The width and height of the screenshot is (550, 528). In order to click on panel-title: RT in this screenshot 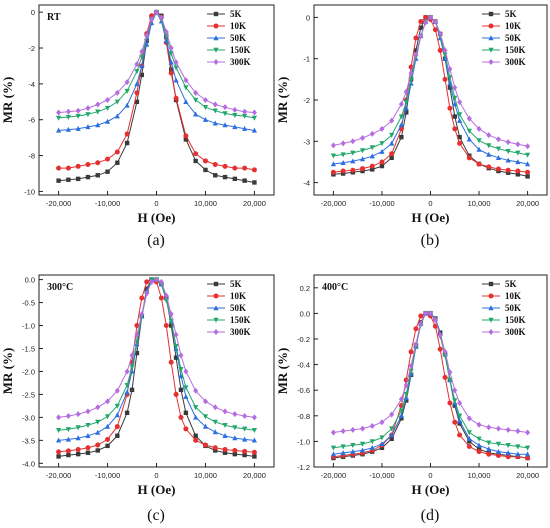, I will do `click(54, 17)`.